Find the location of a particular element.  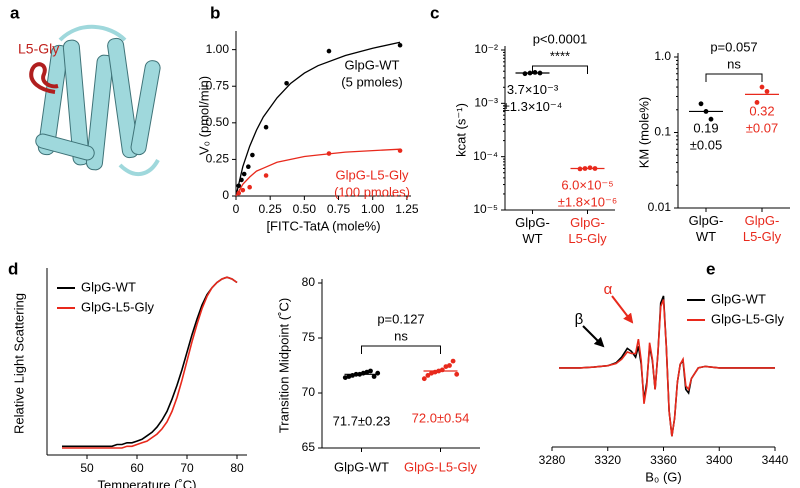

p-value: p<0.0001 is located at coordinates (560, 38).